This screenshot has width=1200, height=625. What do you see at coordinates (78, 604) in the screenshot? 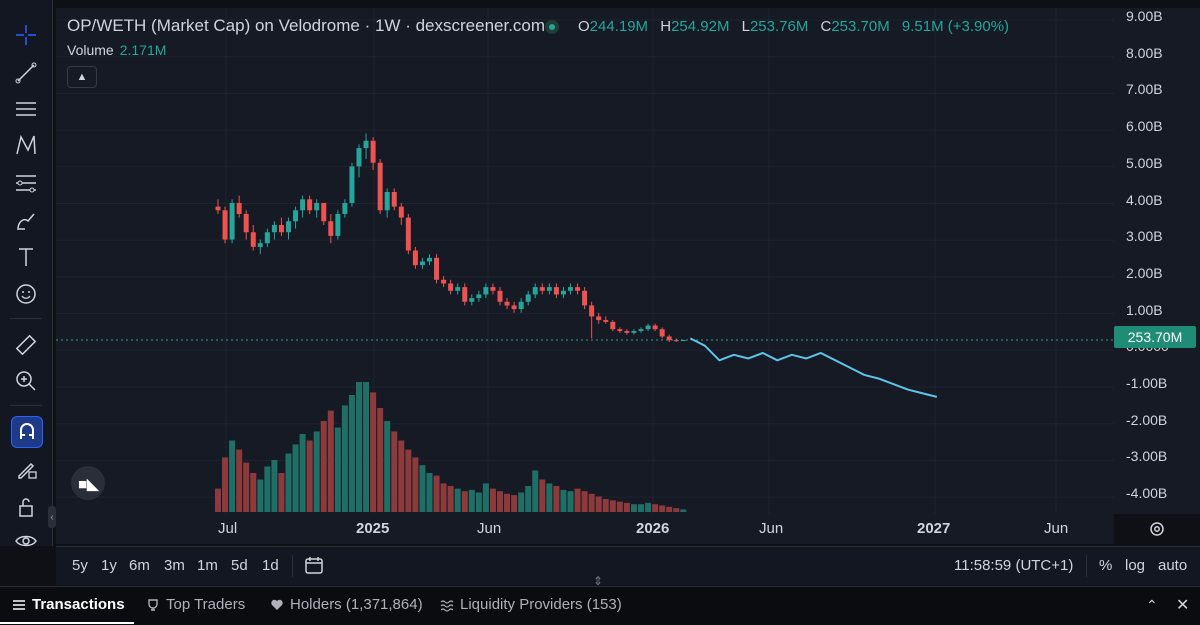
I see `tab-label: Transactions` at bounding box center [78, 604].